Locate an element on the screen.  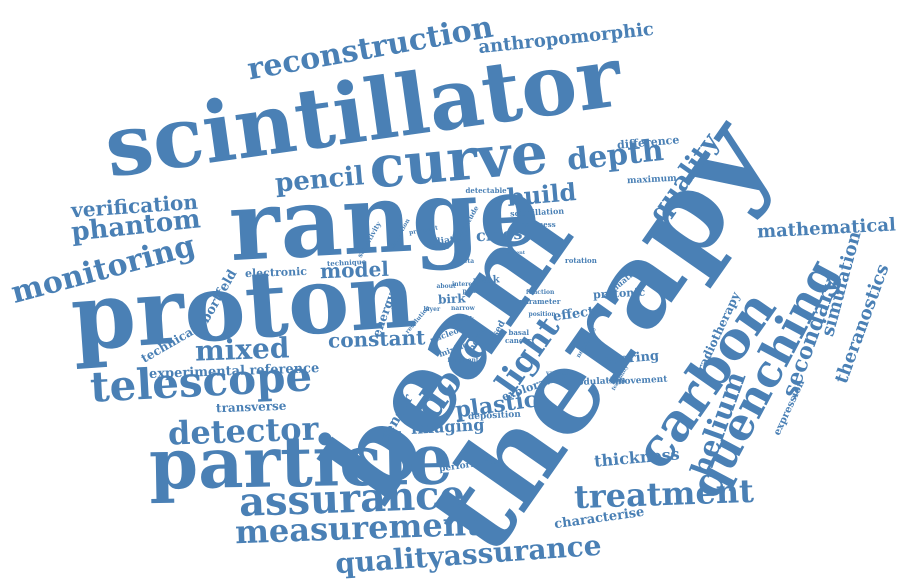
word: layer is located at coordinates (432, 309).